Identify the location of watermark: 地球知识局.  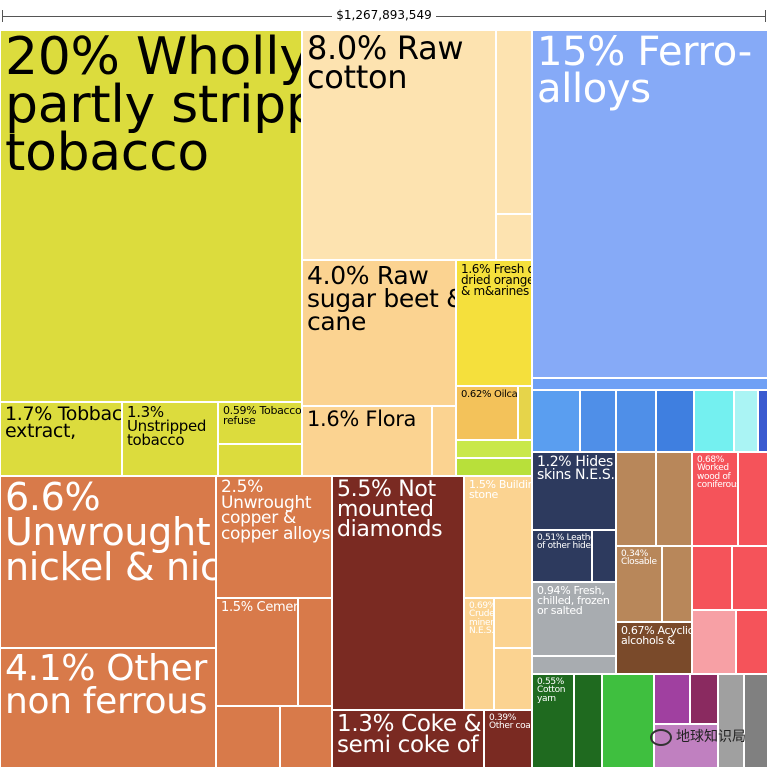
(698, 736).